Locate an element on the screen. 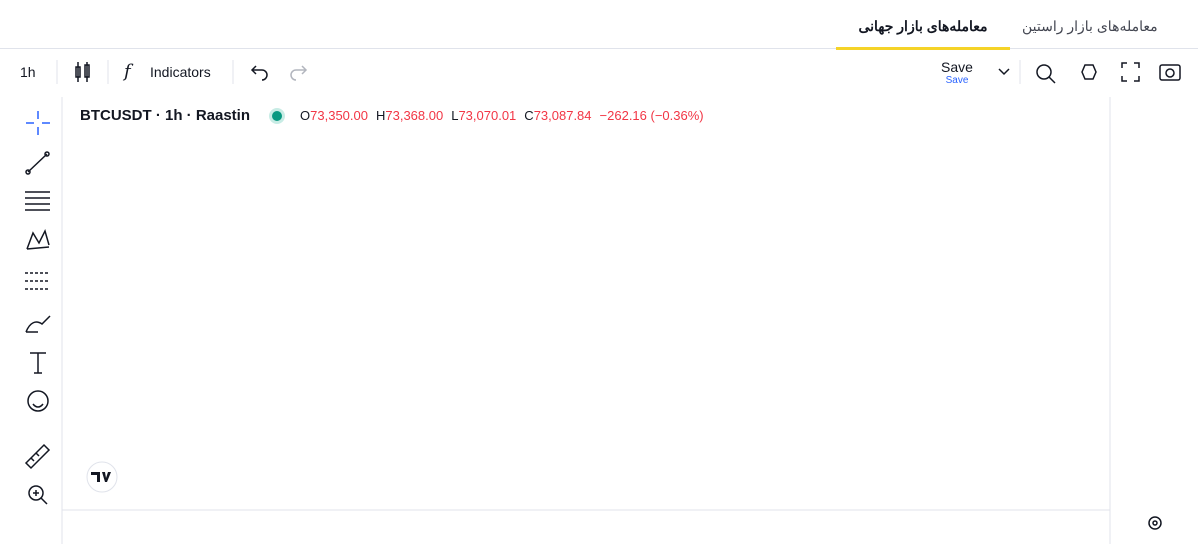  legend-key: O is located at coordinates (305, 115).